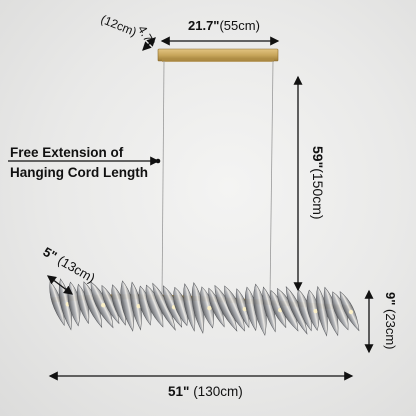 This screenshot has height=416, width=416. Describe the element at coordinates (239, 25) in the screenshot. I see `canopy-length-cm: (55cm)` at that location.